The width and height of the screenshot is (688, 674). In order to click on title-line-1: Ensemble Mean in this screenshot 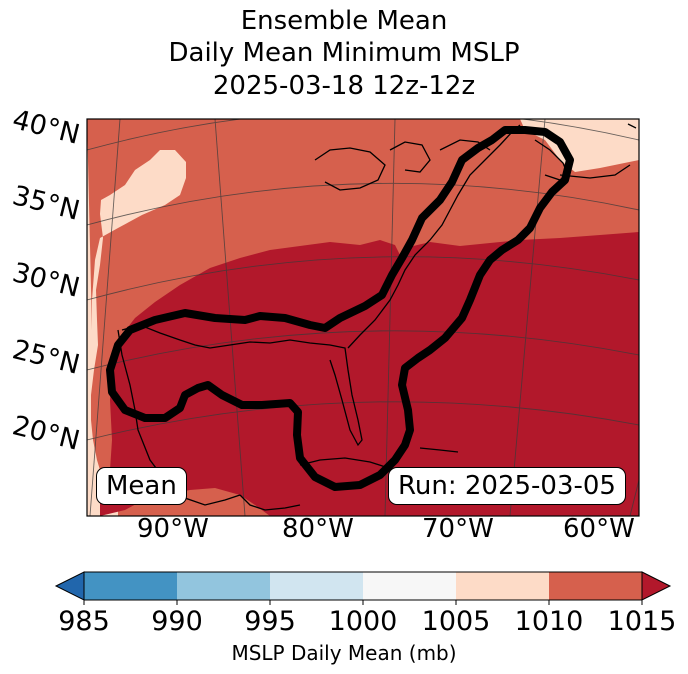, I will do `click(344, 21)`.